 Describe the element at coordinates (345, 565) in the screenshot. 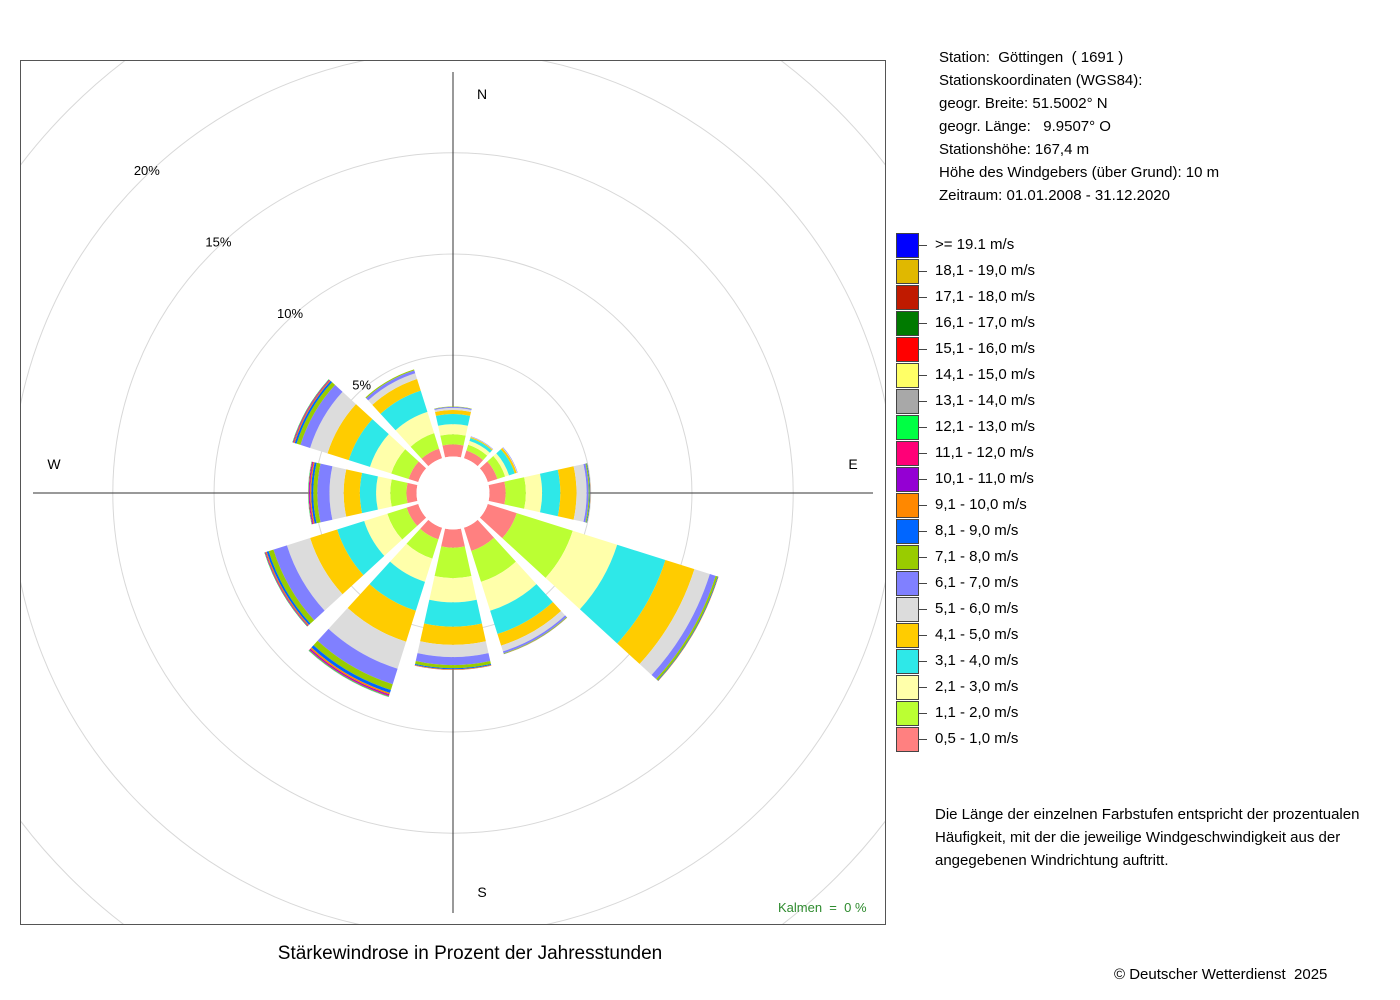

I see `sector-wsw` at that location.